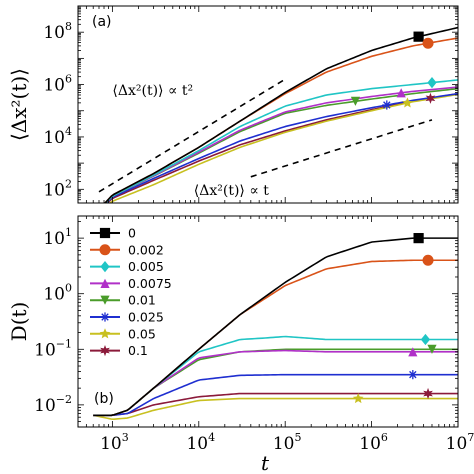  What do you see at coordinates (57, 293) in the screenshot?
I see `y-tick-label: 10⁰` at bounding box center [57, 293].